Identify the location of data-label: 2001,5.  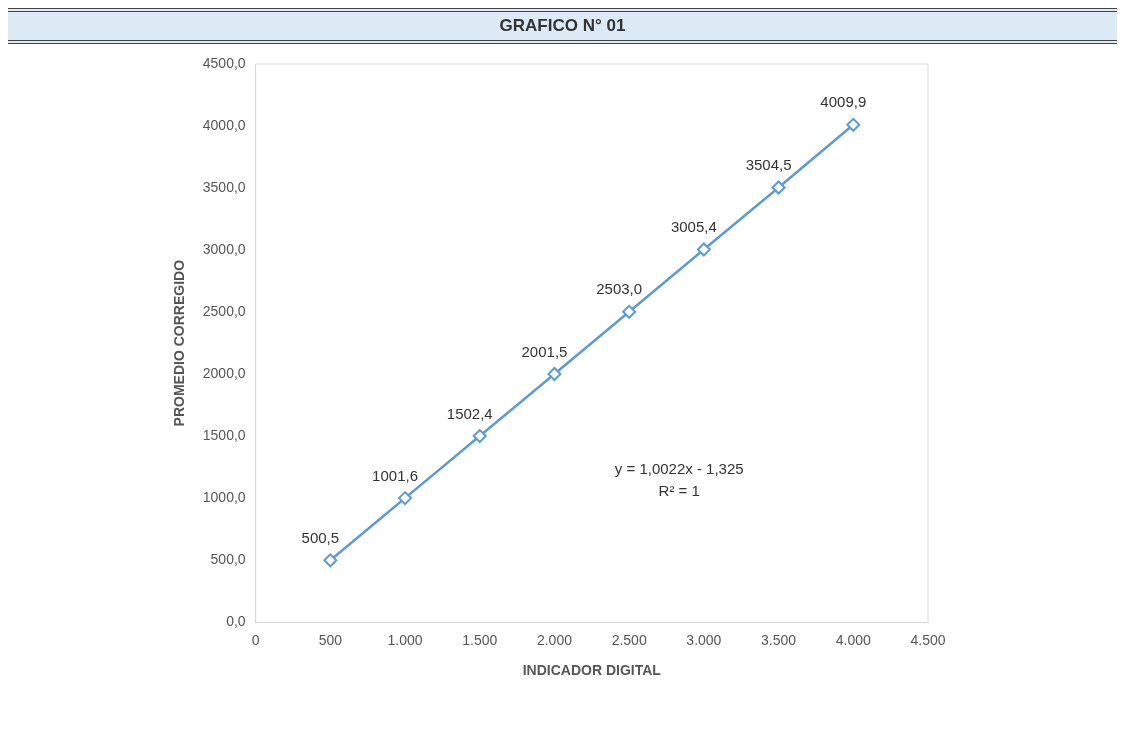
(544, 351).